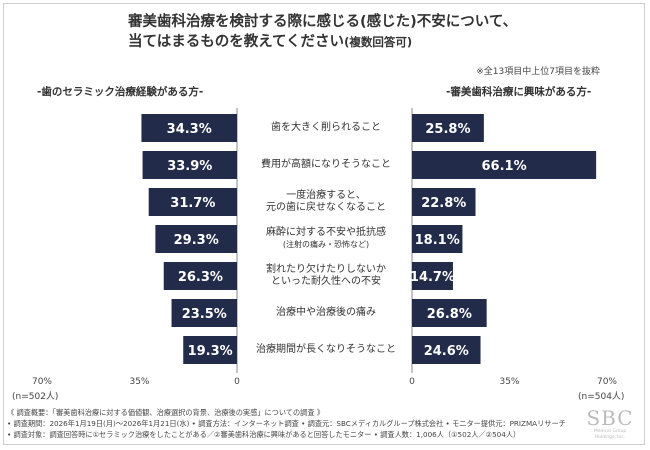 The width and height of the screenshot is (650, 450). I want to click on category-label-3: 一度治療すると、 元の歯に戻せなくなること, so click(326, 201).